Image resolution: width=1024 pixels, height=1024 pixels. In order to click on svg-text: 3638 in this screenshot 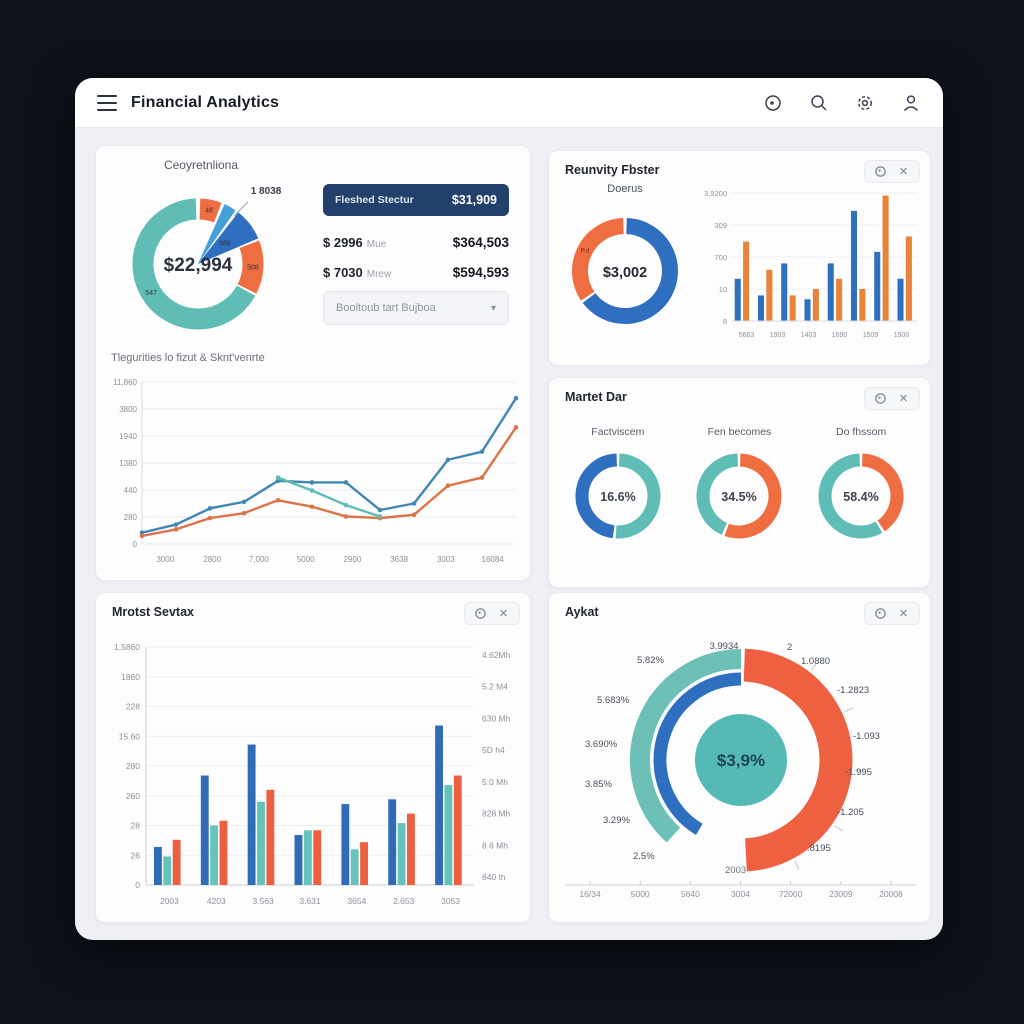, I will do `click(399, 559)`.